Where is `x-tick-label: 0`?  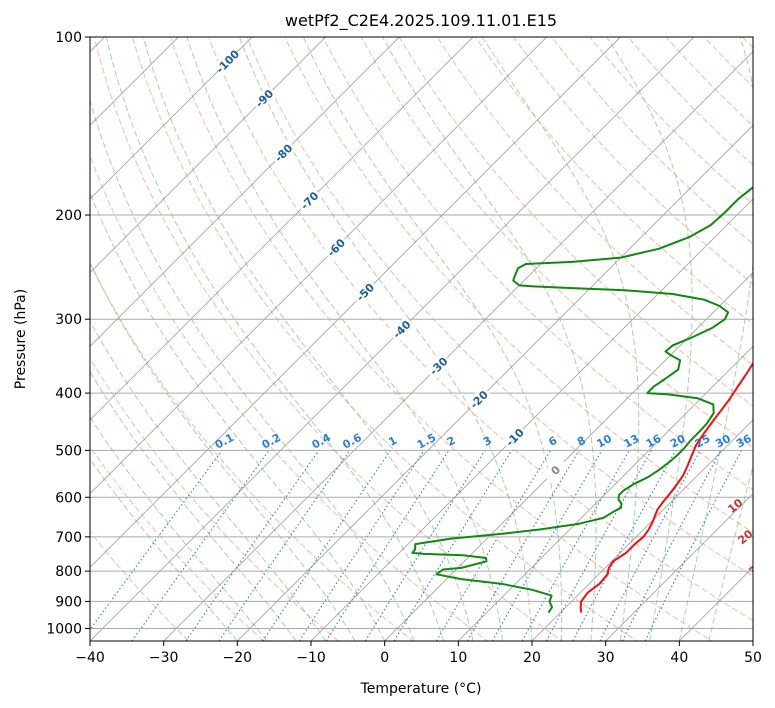 x-tick-label: 0 is located at coordinates (384, 658).